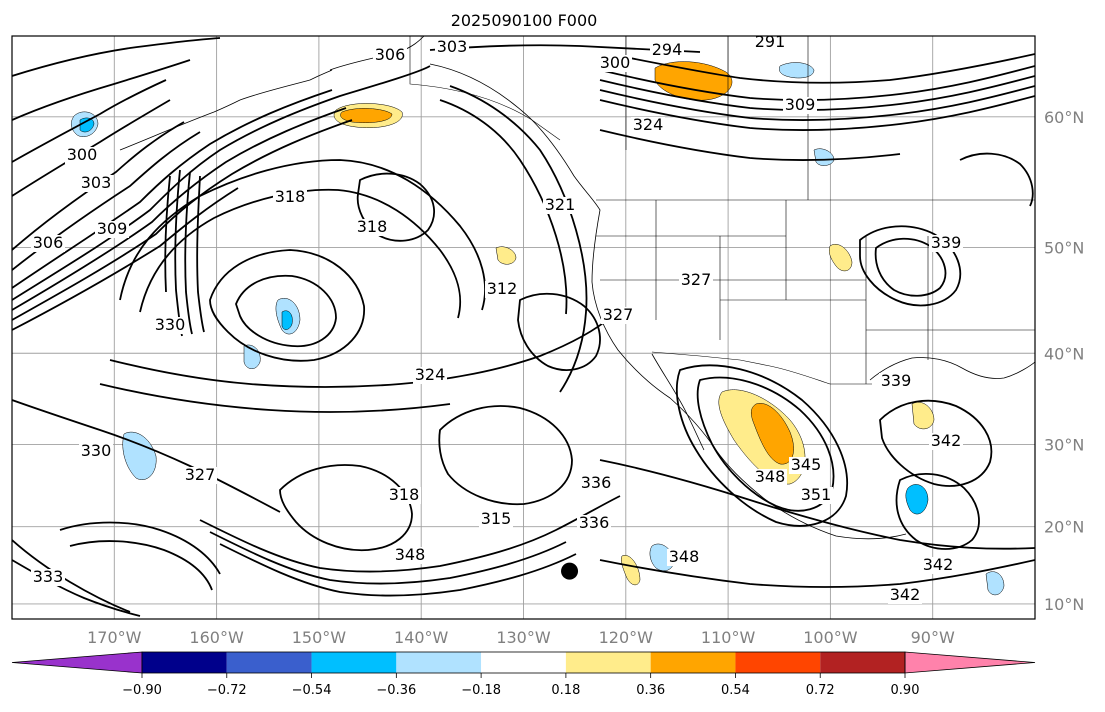 The width and height of the screenshot is (1105, 712). I want to click on lon-tick-label: 130°W, so click(523, 637).